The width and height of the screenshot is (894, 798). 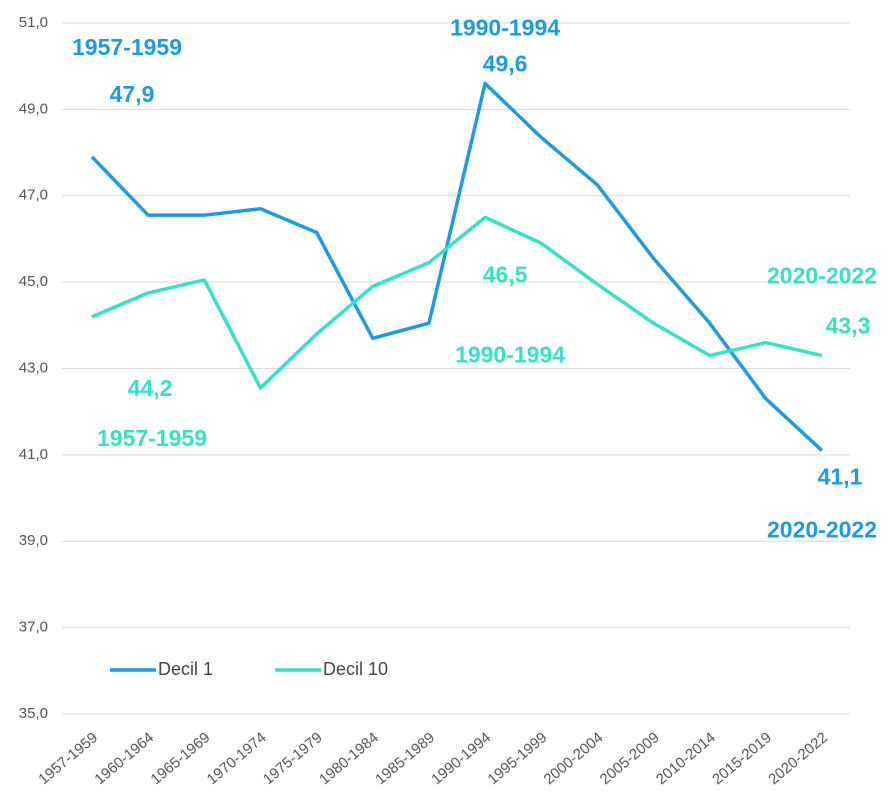 What do you see at coordinates (68, 758) in the screenshot?
I see `x-tick-label: 1957-1959` at bounding box center [68, 758].